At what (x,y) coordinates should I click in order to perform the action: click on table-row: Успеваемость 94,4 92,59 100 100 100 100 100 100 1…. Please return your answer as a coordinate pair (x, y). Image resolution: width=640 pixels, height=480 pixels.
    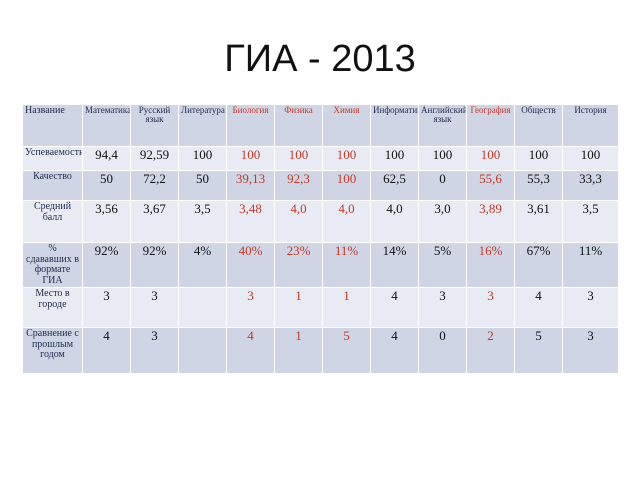
    Looking at the image, I should click on (320, 158).